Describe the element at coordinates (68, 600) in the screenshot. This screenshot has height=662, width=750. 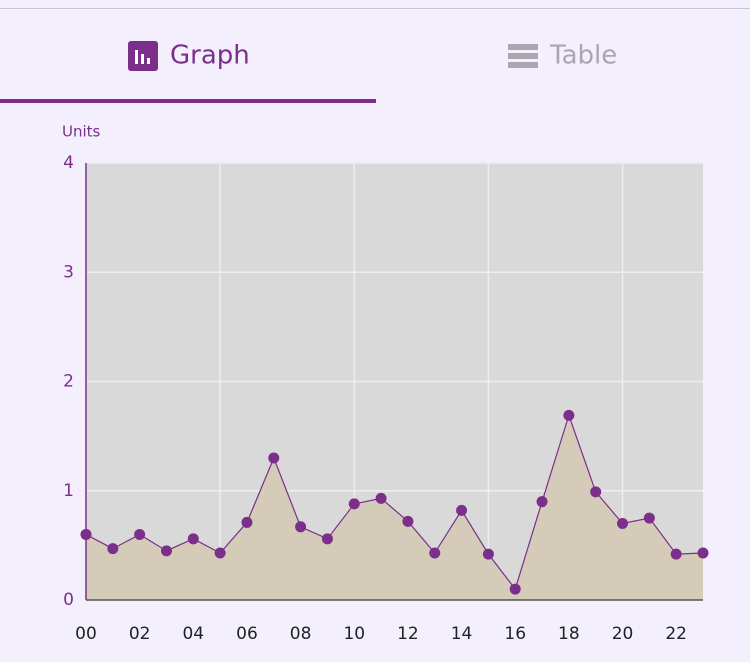
I see `y-tick-label: 0` at that location.